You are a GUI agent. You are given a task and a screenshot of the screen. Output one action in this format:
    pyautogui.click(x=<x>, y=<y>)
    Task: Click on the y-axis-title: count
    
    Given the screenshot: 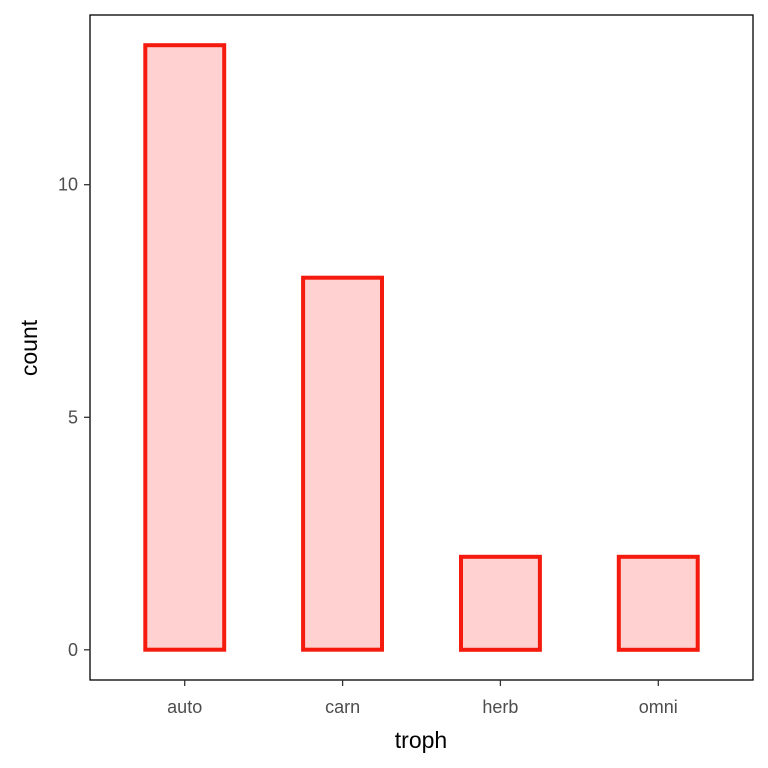 What is the action you would take?
    pyautogui.click(x=29, y=347)
    